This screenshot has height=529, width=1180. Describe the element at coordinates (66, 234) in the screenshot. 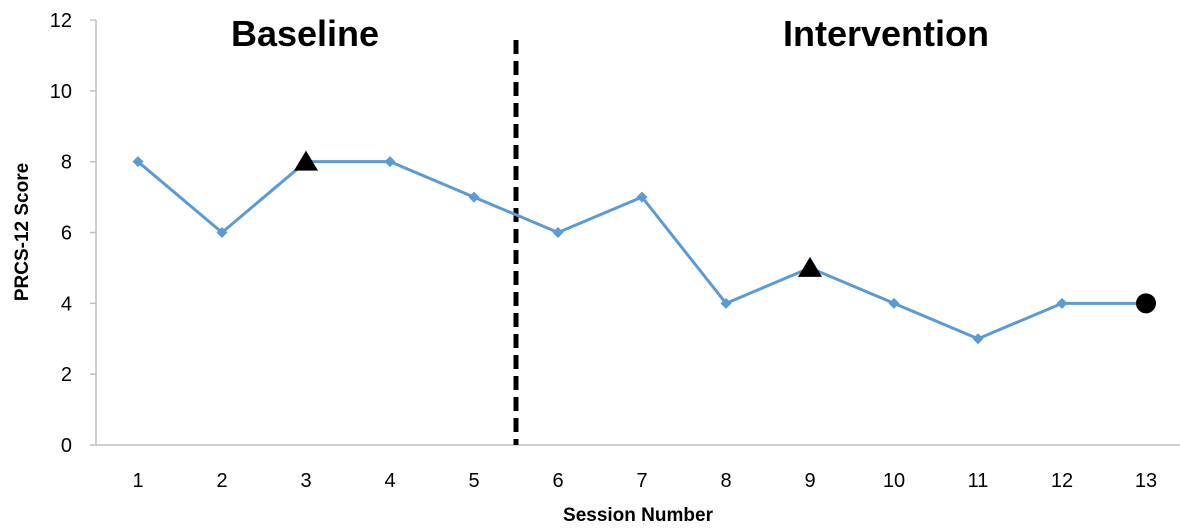

I see `y-tick-label: 6` at that location.